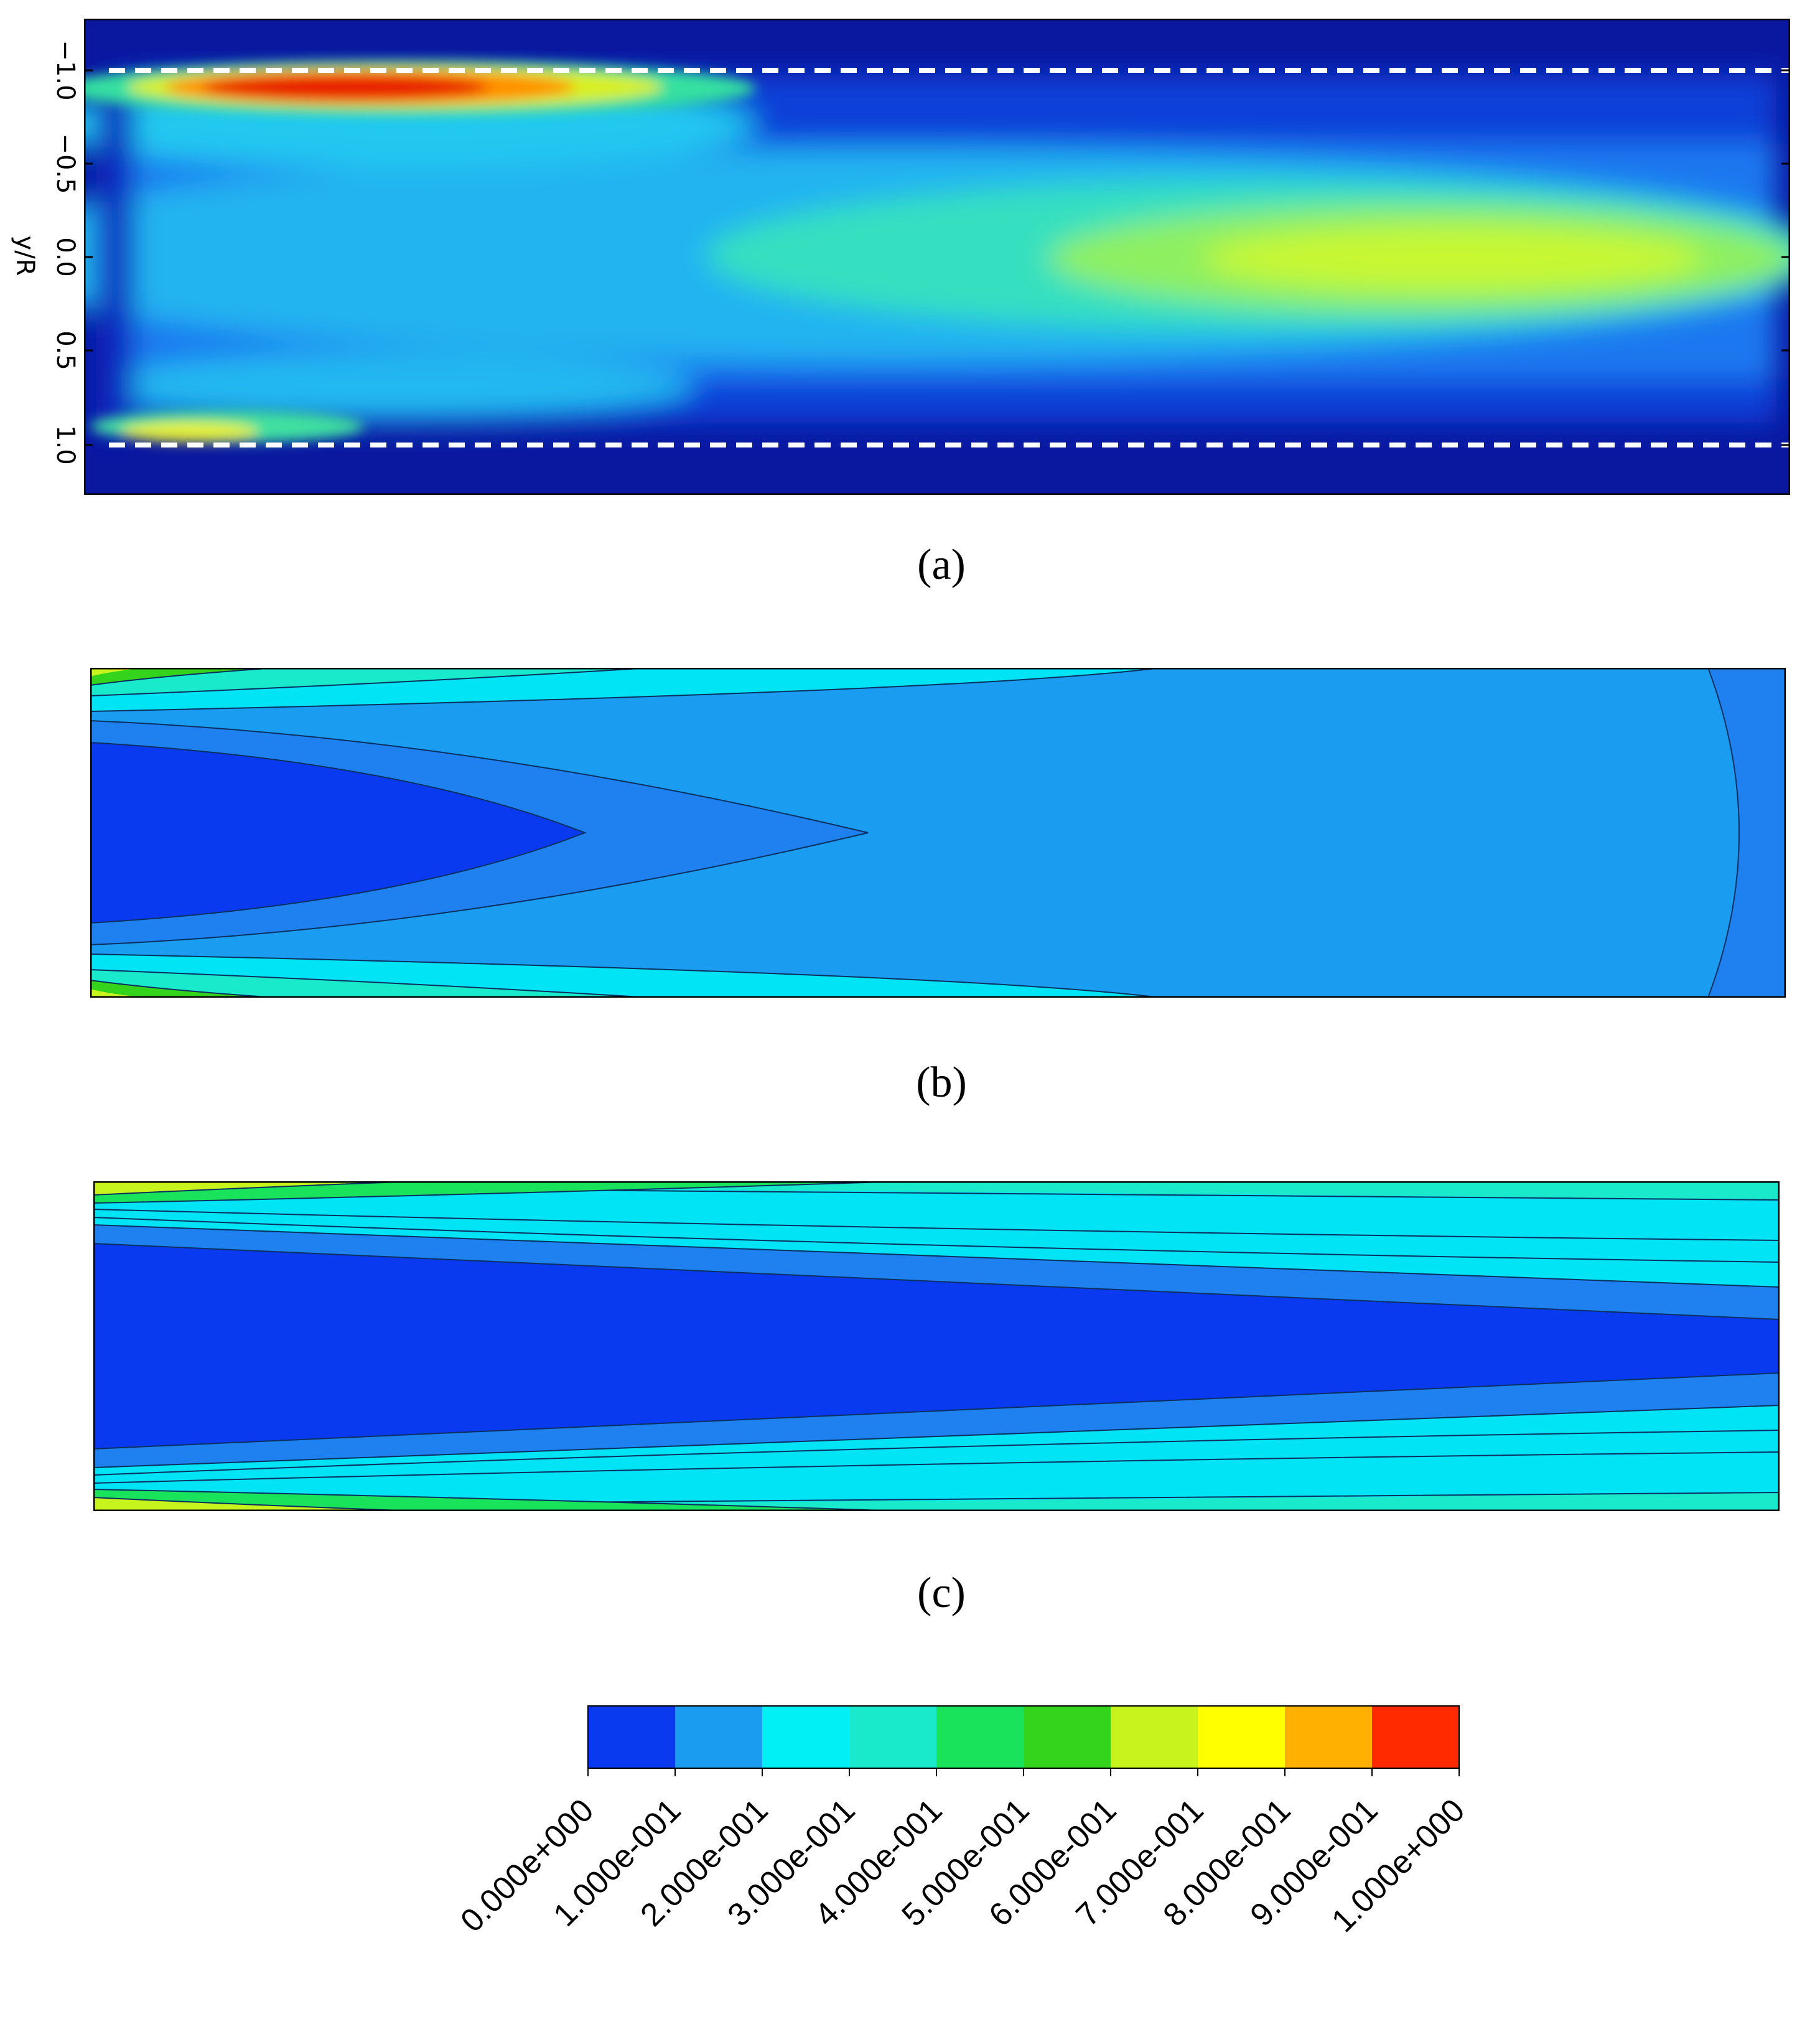  What do you see at coordinates (941, 565) in the screenshot?
I see `caption-a: (a)` at bounding box center [941, 565].